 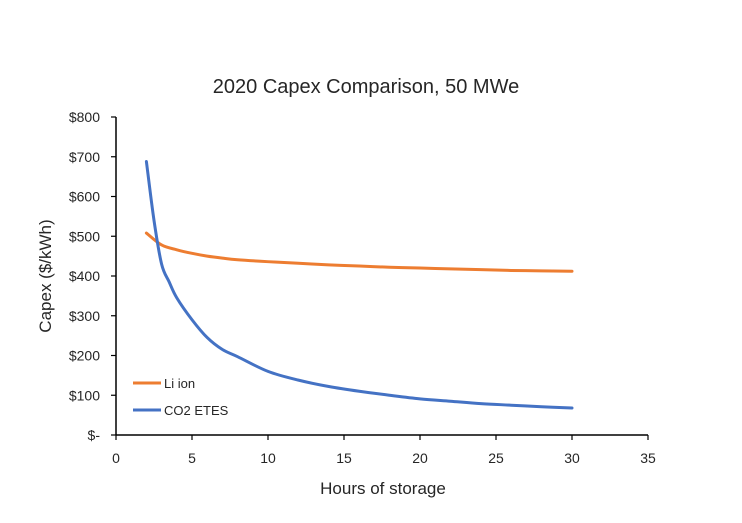 What do you see at coordinates (344, 458) in the screenshot?
I see `x-tick-label: 15` at bounding box center [344, 458].